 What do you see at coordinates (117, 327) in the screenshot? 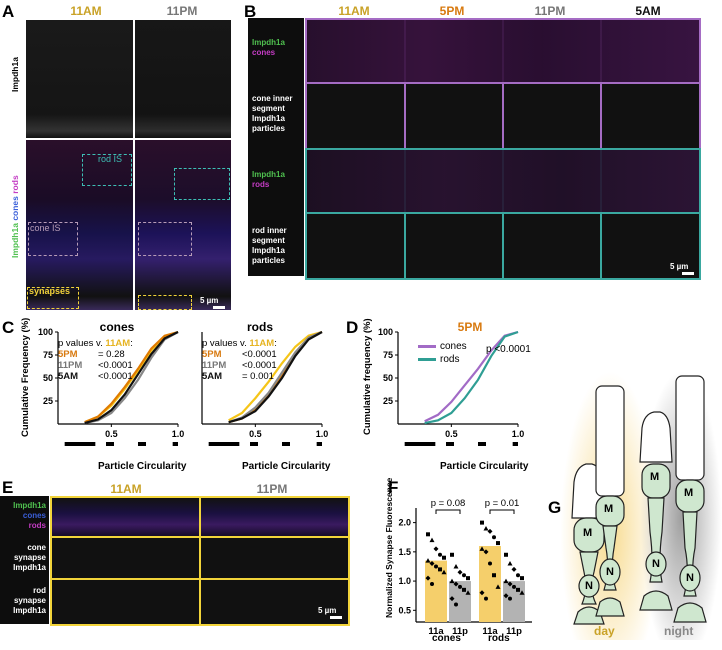
I see `panel-c-cones-title: cones` at bounding box center [117, 327].